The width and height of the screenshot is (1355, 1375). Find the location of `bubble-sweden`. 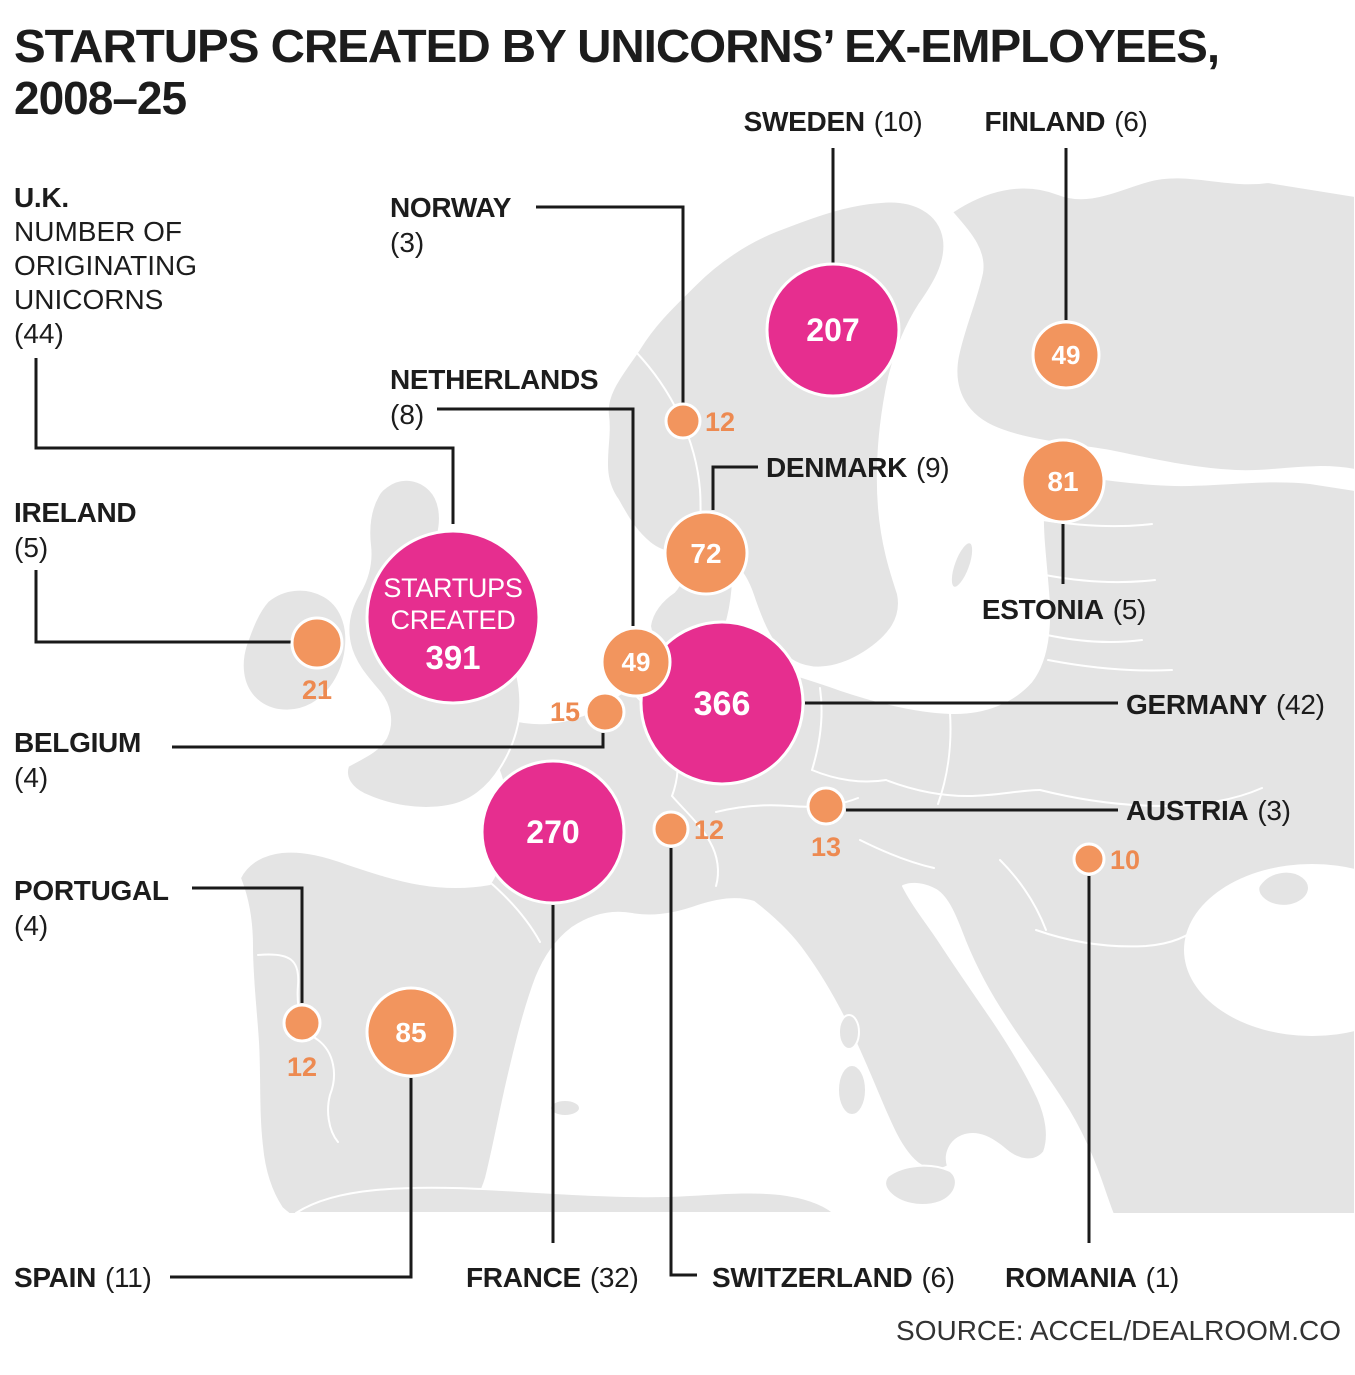

bubble-sweden is located at coordinates (833, 330).